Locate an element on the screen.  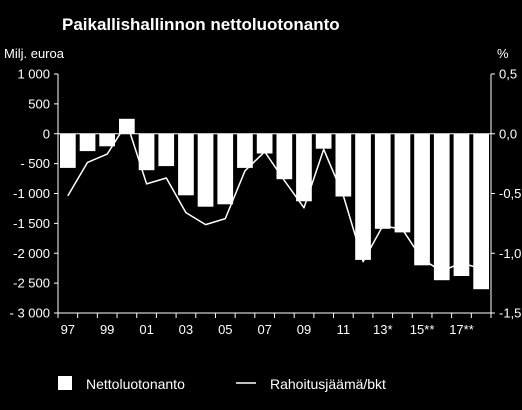
bar-1998 is located at coordinates (87, 142).